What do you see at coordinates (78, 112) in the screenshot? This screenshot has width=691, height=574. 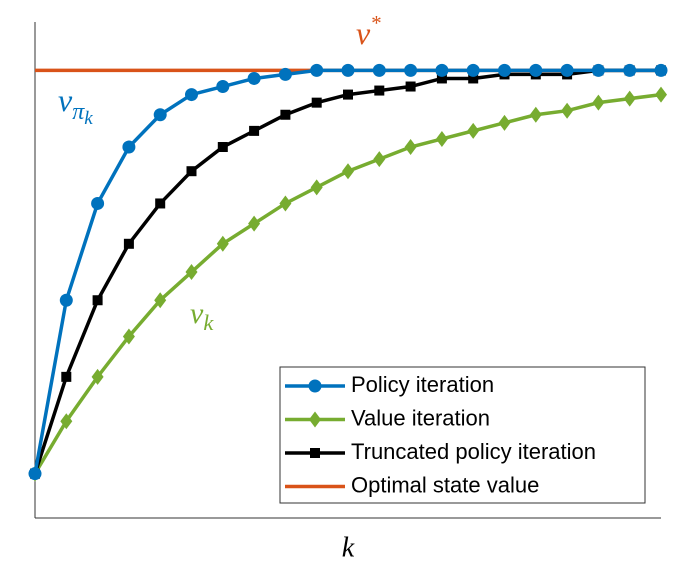 I see `annotation-part: π` at bounding box center [78, 112].